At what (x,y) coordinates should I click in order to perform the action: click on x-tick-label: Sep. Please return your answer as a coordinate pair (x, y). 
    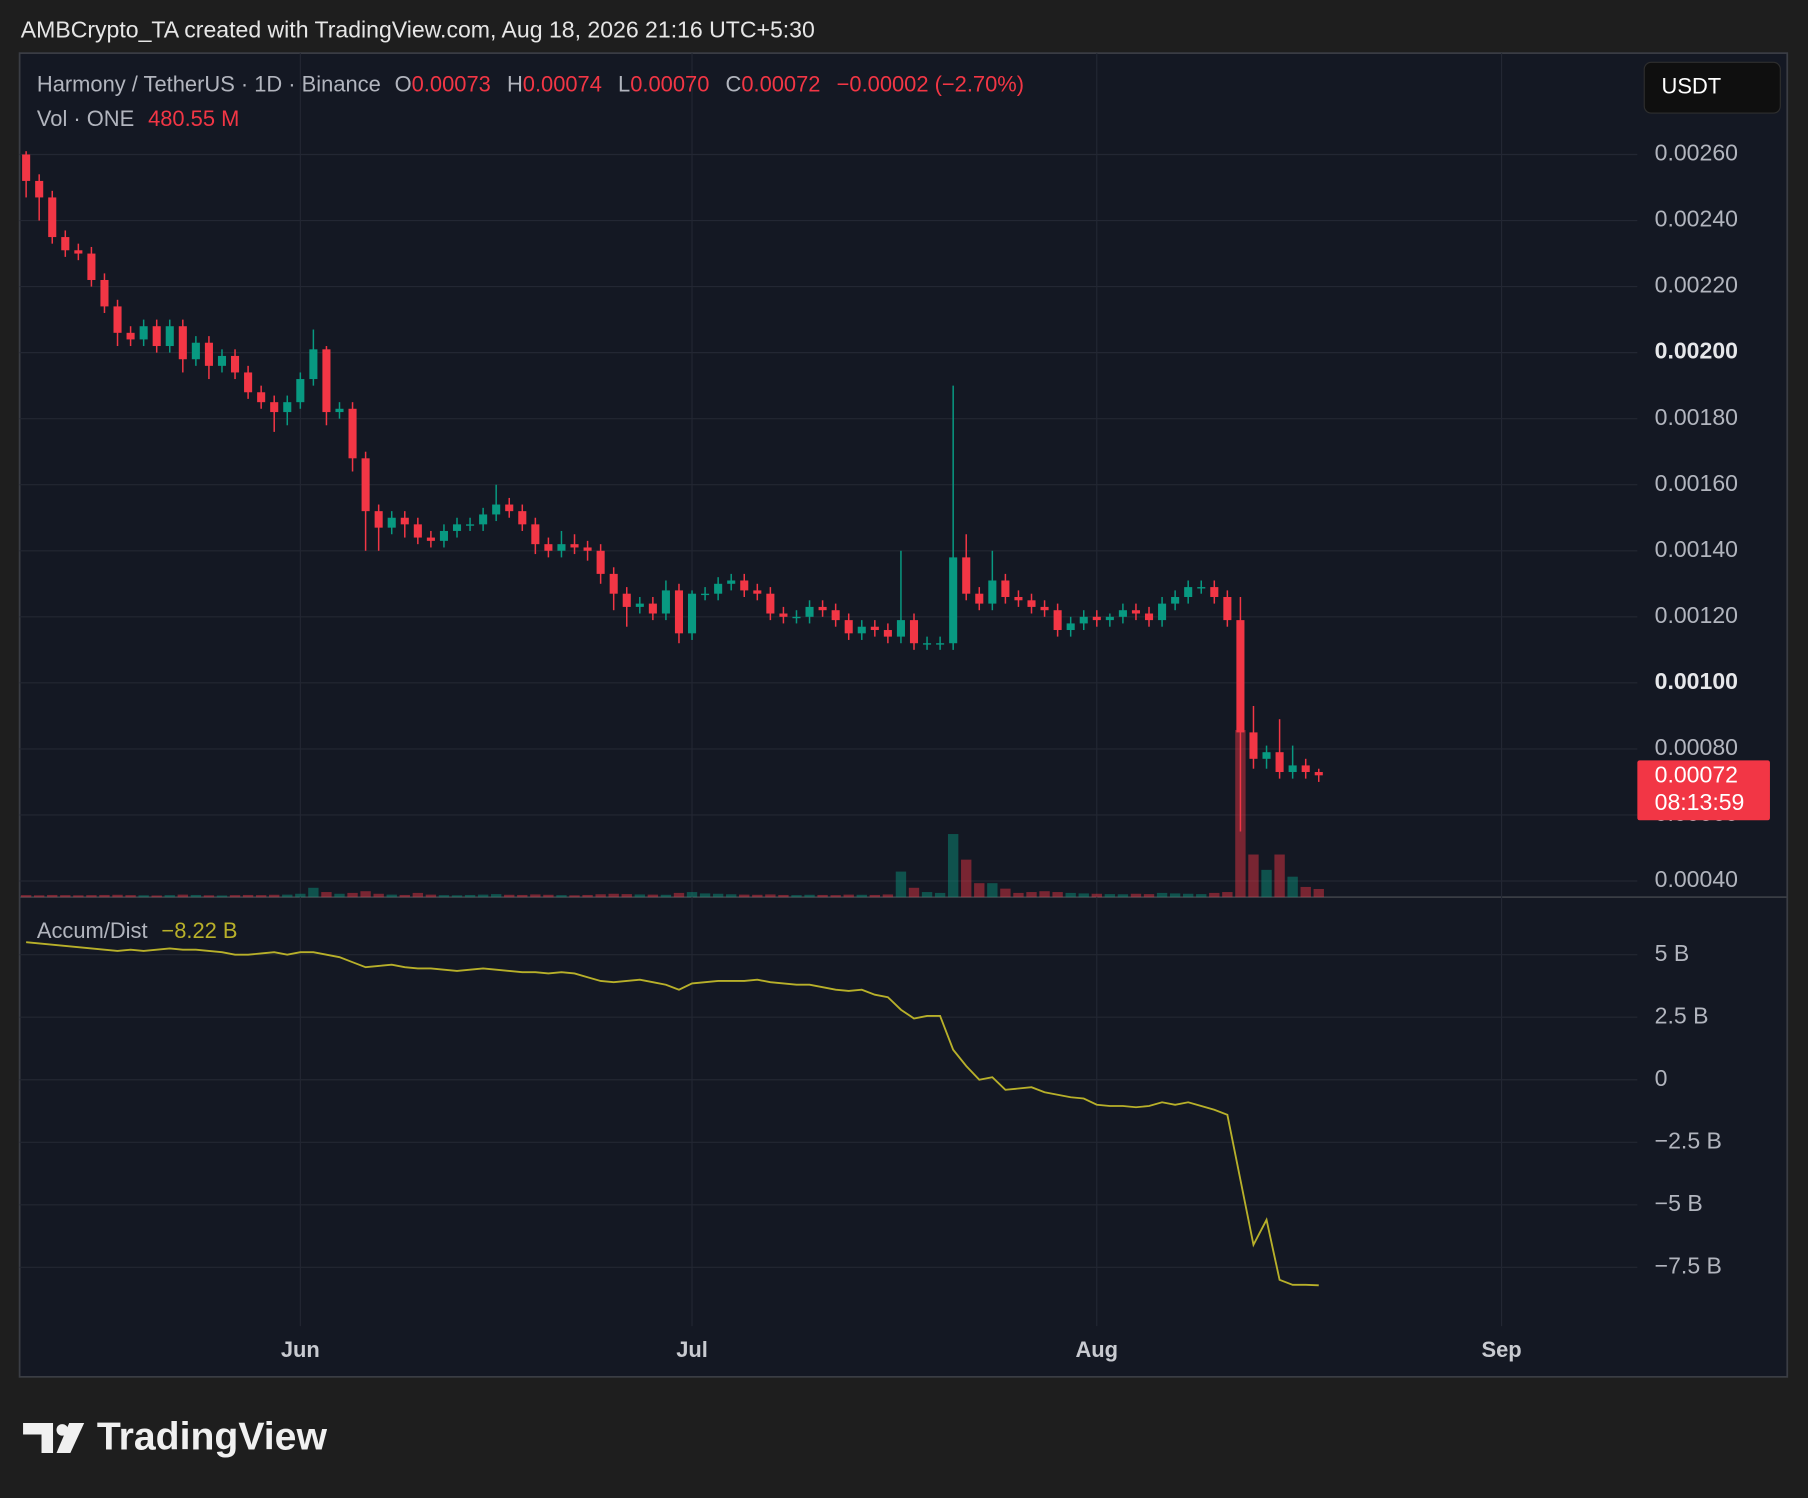
    Looking at the image, I should click on (1501, 1349).